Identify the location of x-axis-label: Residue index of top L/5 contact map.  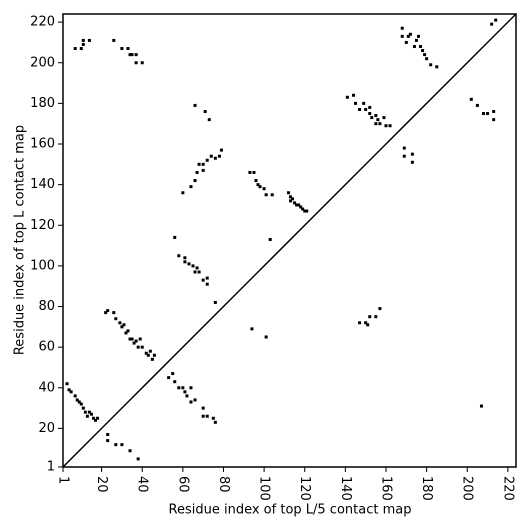
(290, 510).